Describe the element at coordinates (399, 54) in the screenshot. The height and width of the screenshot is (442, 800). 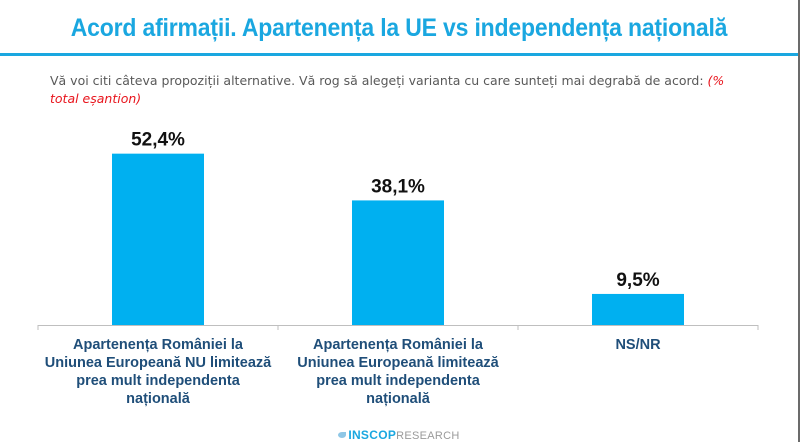
I see `title-divider` at that location.